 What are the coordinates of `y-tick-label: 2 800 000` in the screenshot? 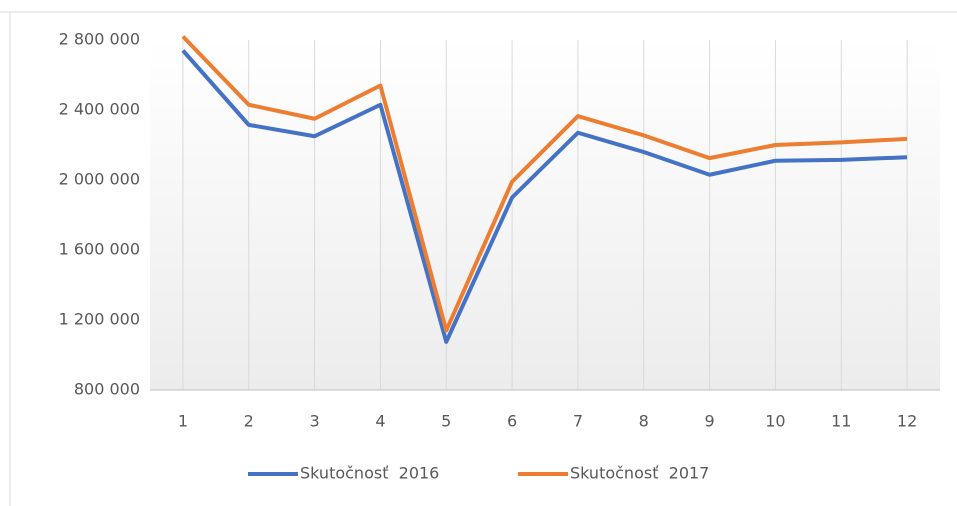 It's located at (99, 39).